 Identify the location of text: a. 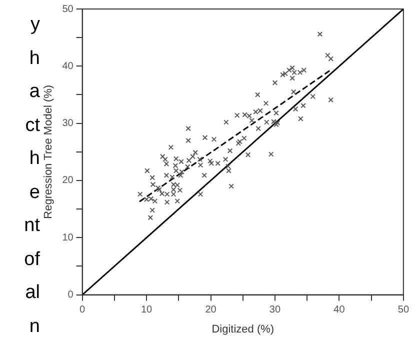
(34, 92).